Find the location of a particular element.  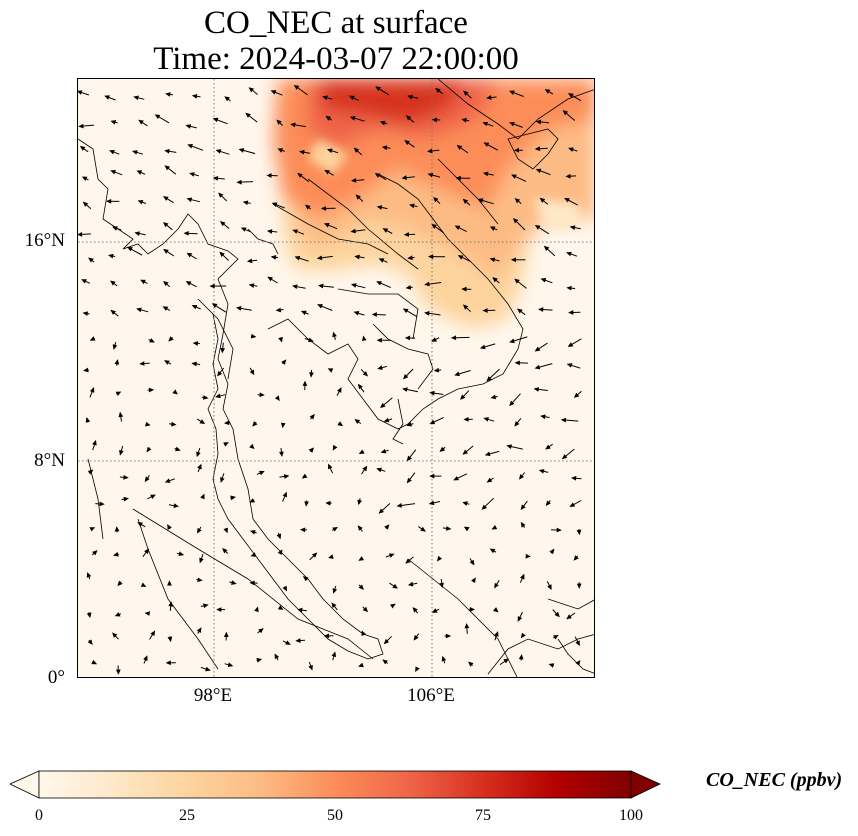

map-title-line1: CO_NEC at surface is located at coordinates (336, 23).